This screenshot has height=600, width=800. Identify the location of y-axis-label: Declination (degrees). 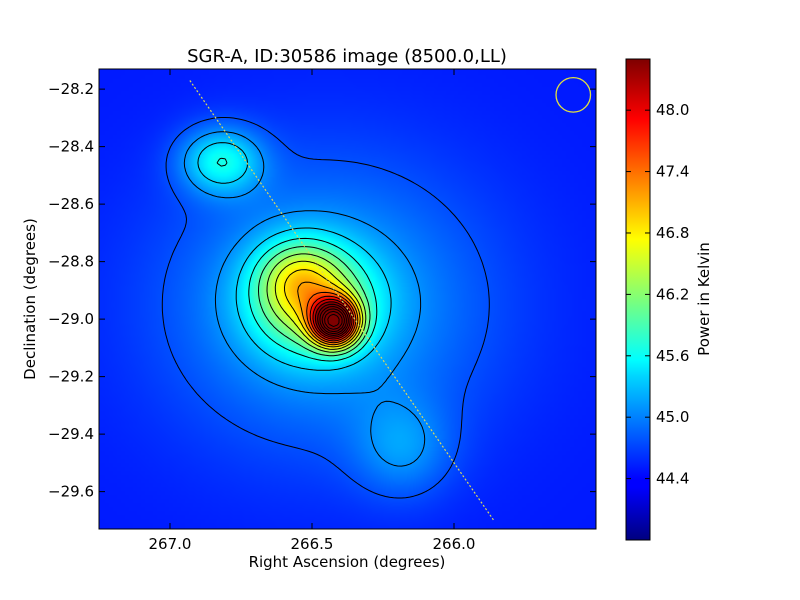
(30, 299).